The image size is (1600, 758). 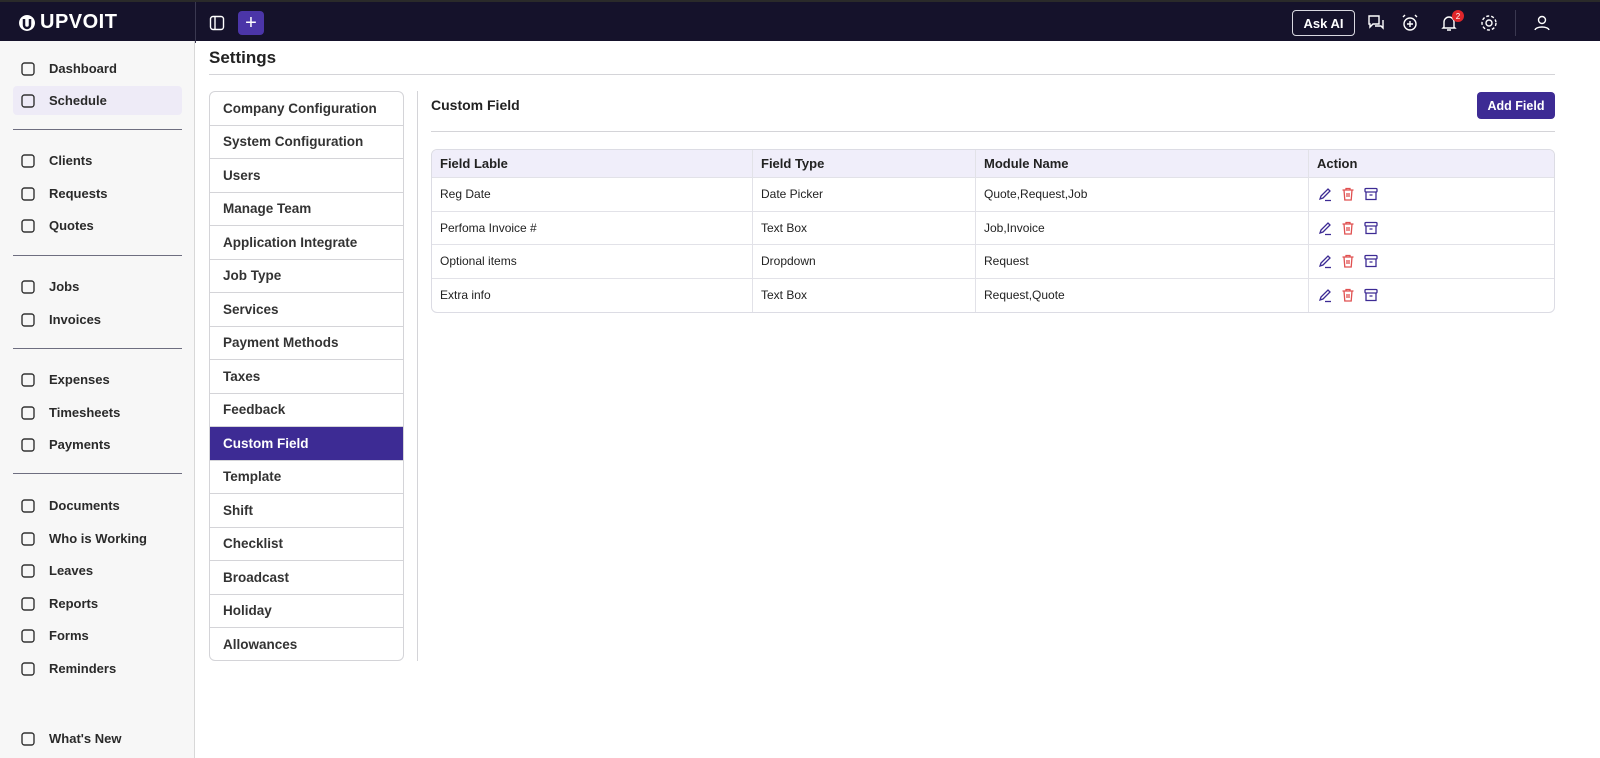 I want to click on sidebar-item-jobs: Jobs, so click(x=97, y=286).